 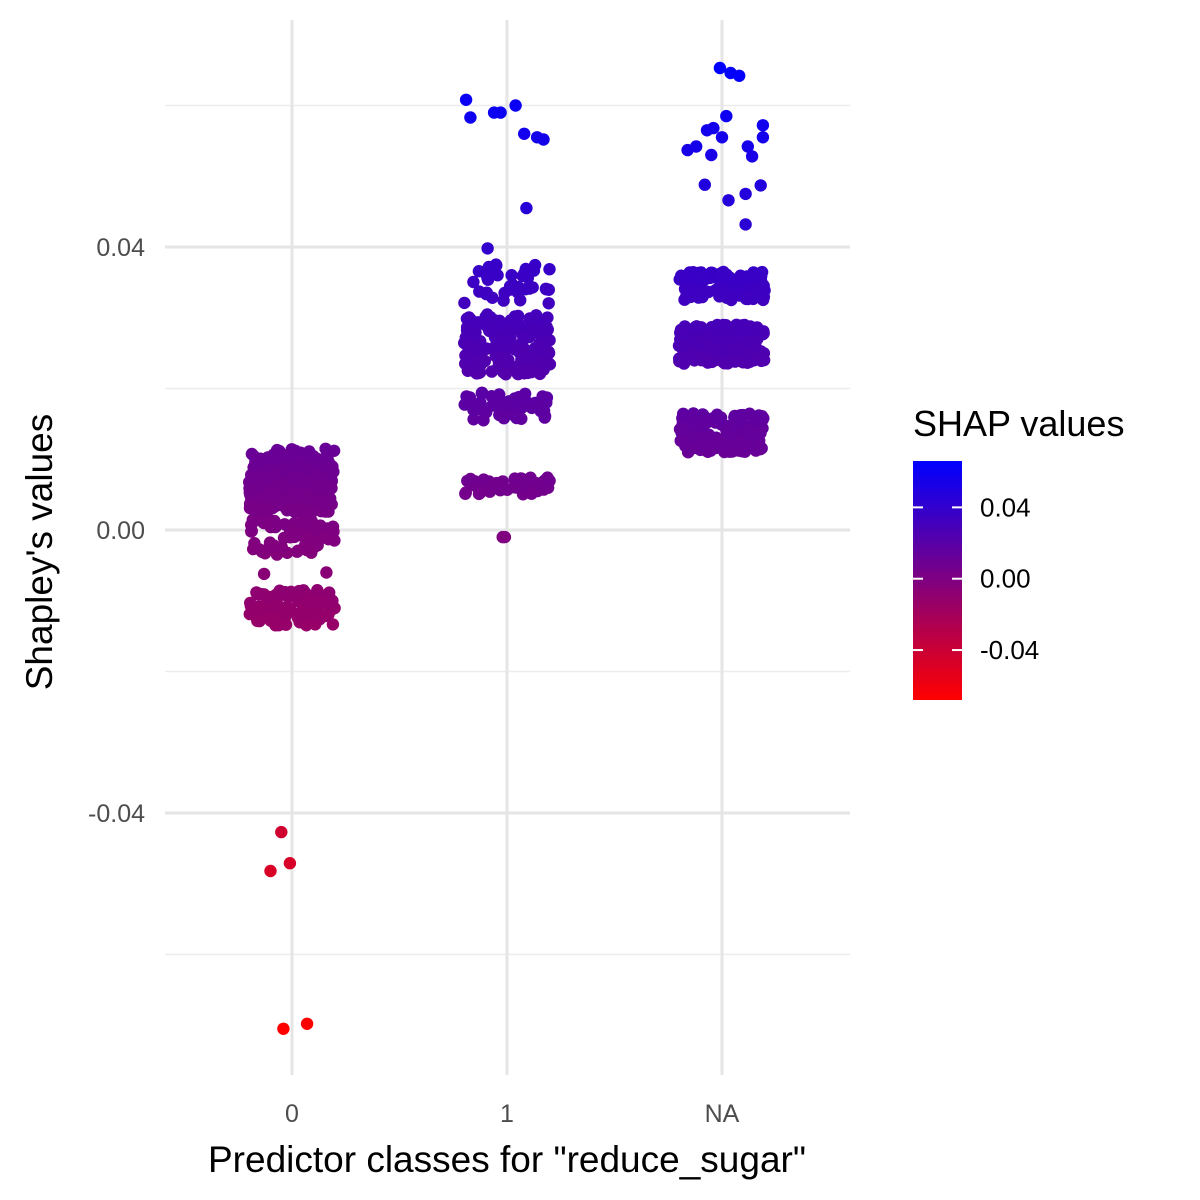 I want to click on y-tick-label: 0.00, so click(x=120, y=531).